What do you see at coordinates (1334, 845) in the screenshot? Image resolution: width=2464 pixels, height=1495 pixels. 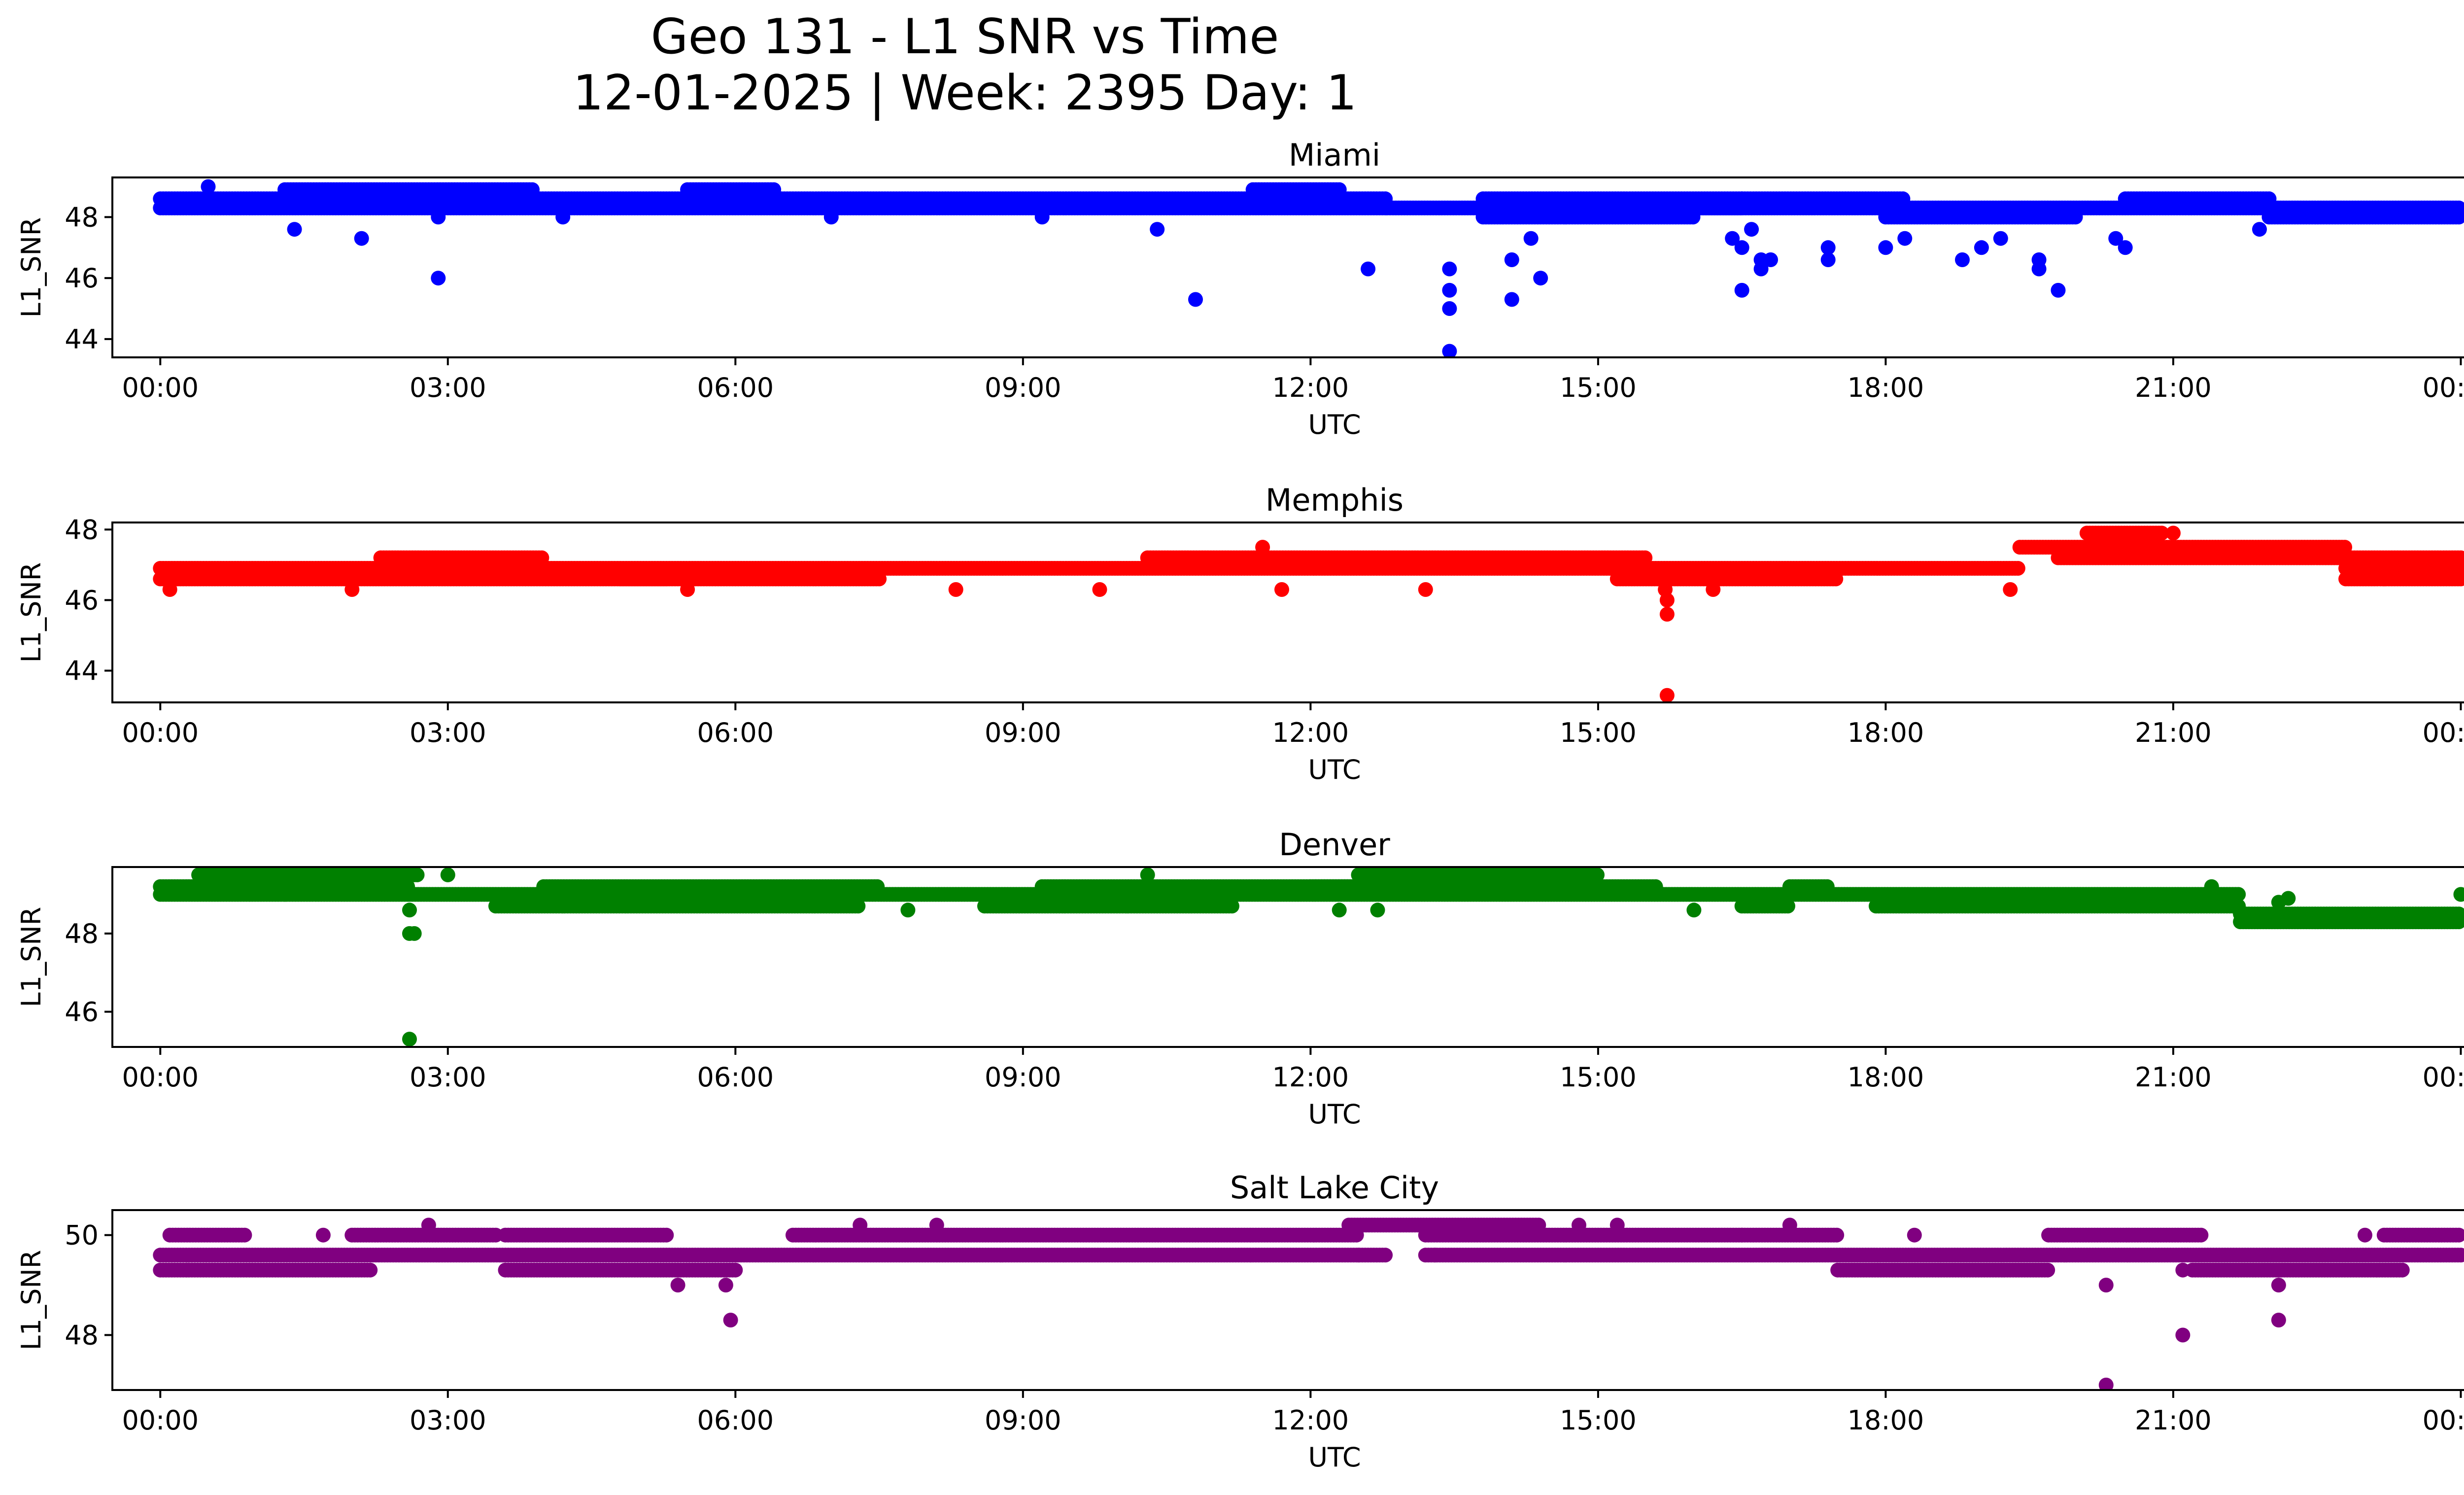 I see `subplot-title: Denver` at bounding box center [1334, 845].